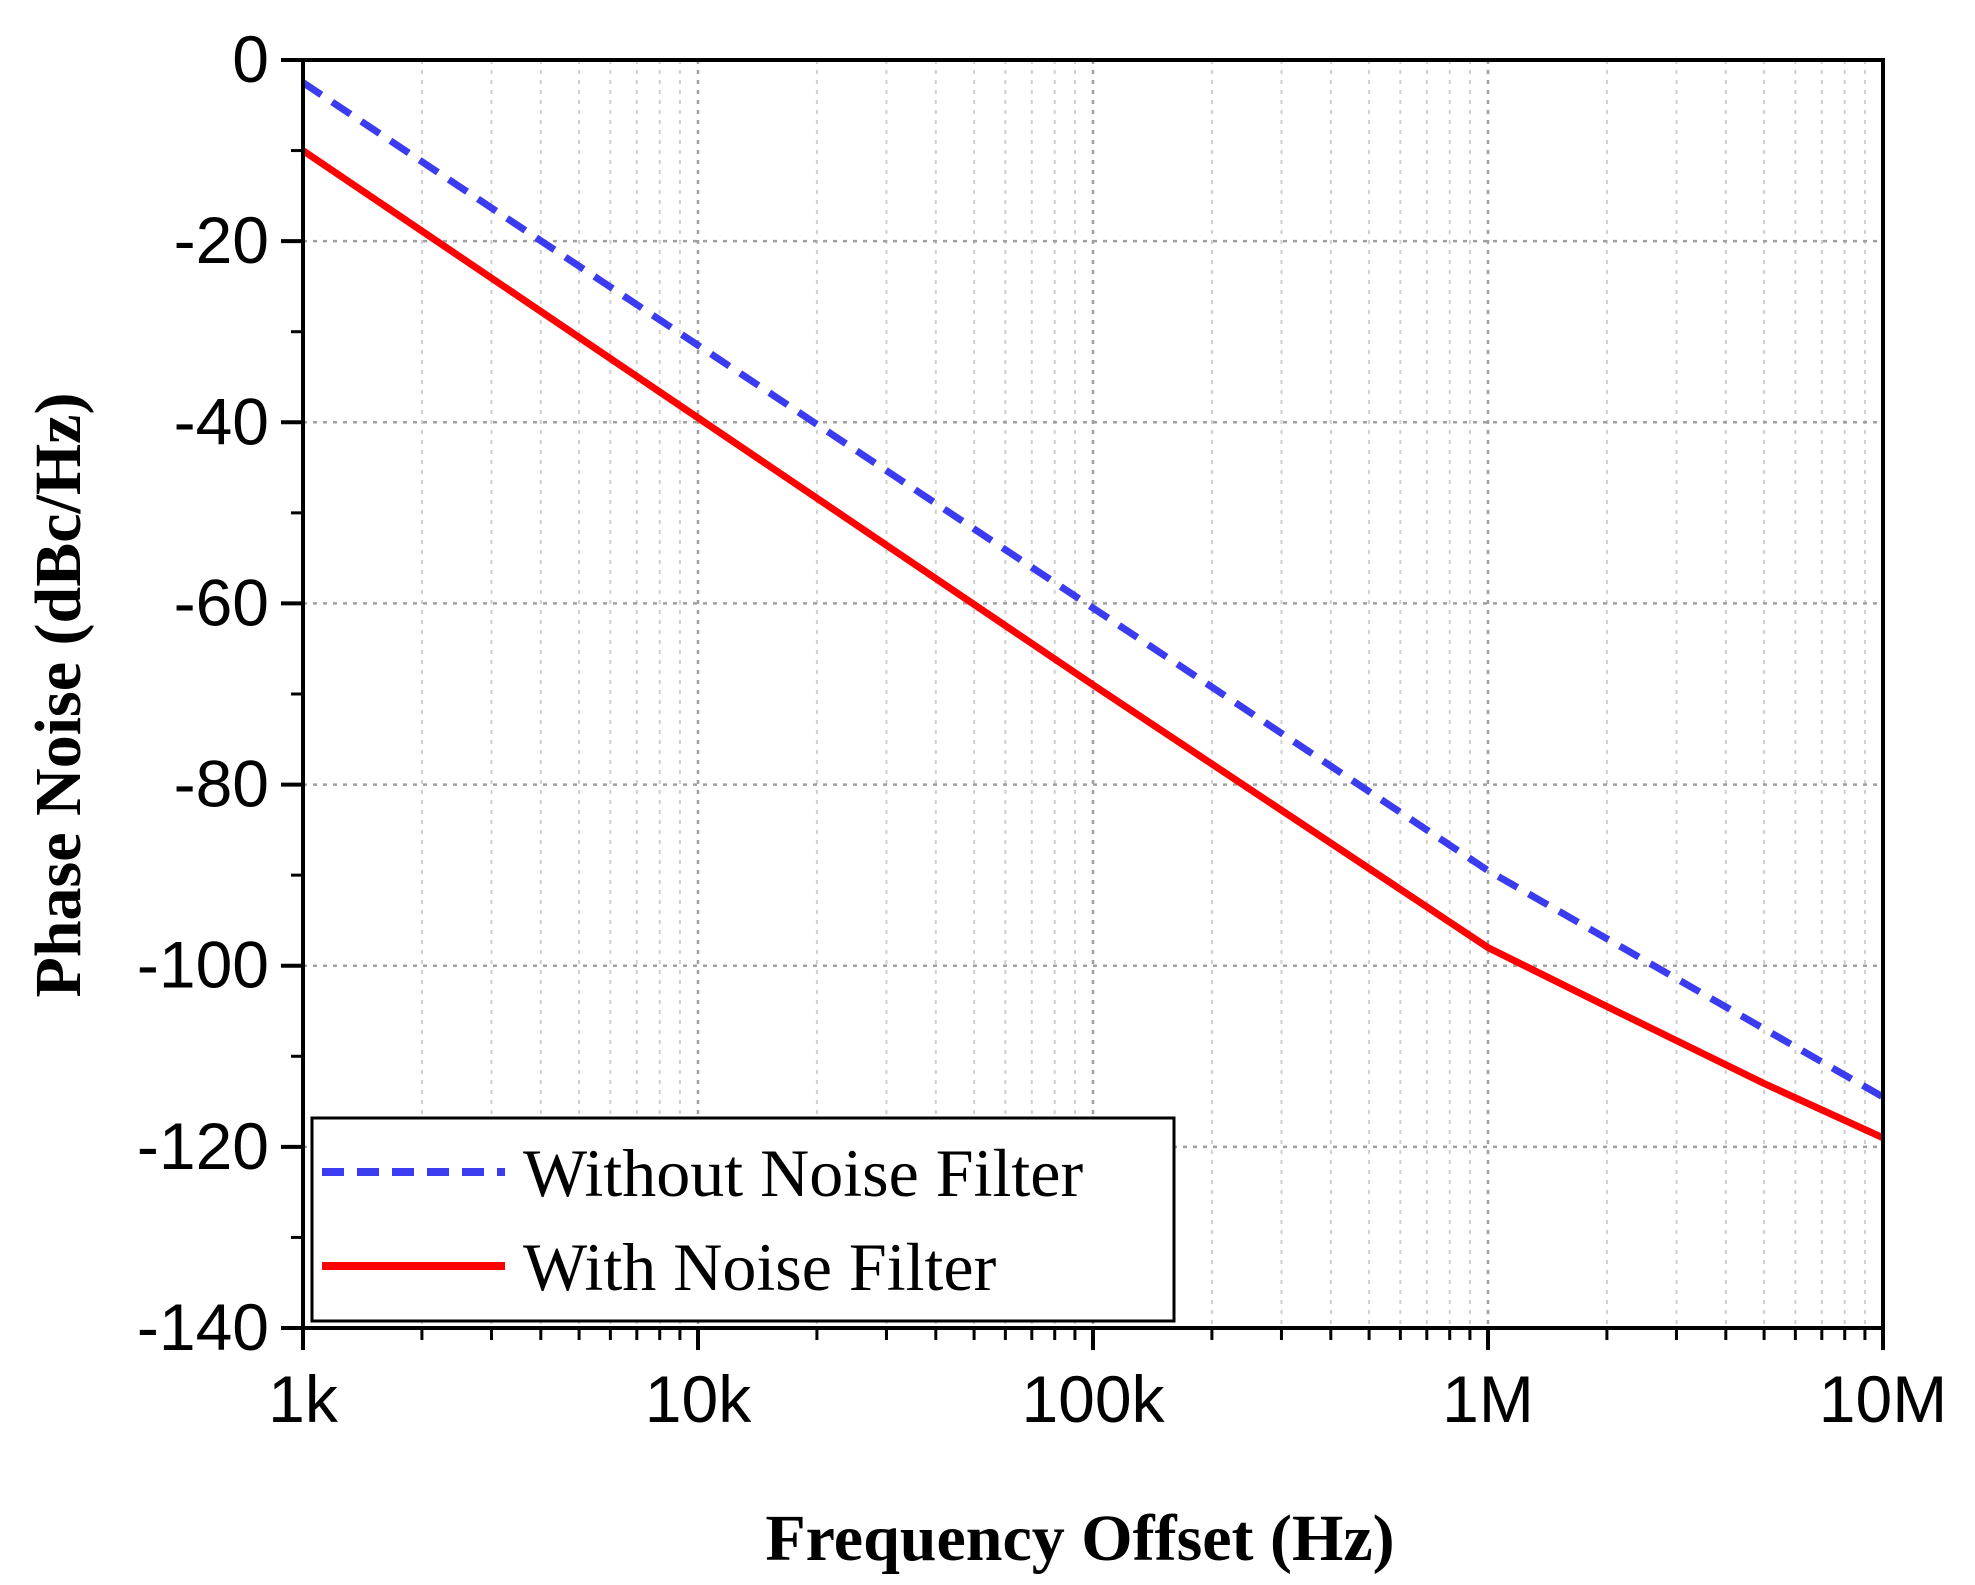 This screenshot has height=1585, width=1975. I want to click on legend-label-with-filter: With Noise Filter, so click(760, 1267).